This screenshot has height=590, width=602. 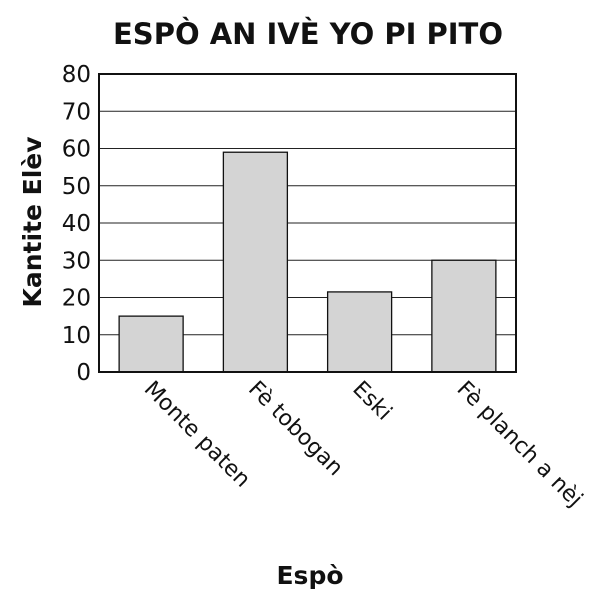 I want to click on y-tick-label: 30, so click(x=76, y=261).